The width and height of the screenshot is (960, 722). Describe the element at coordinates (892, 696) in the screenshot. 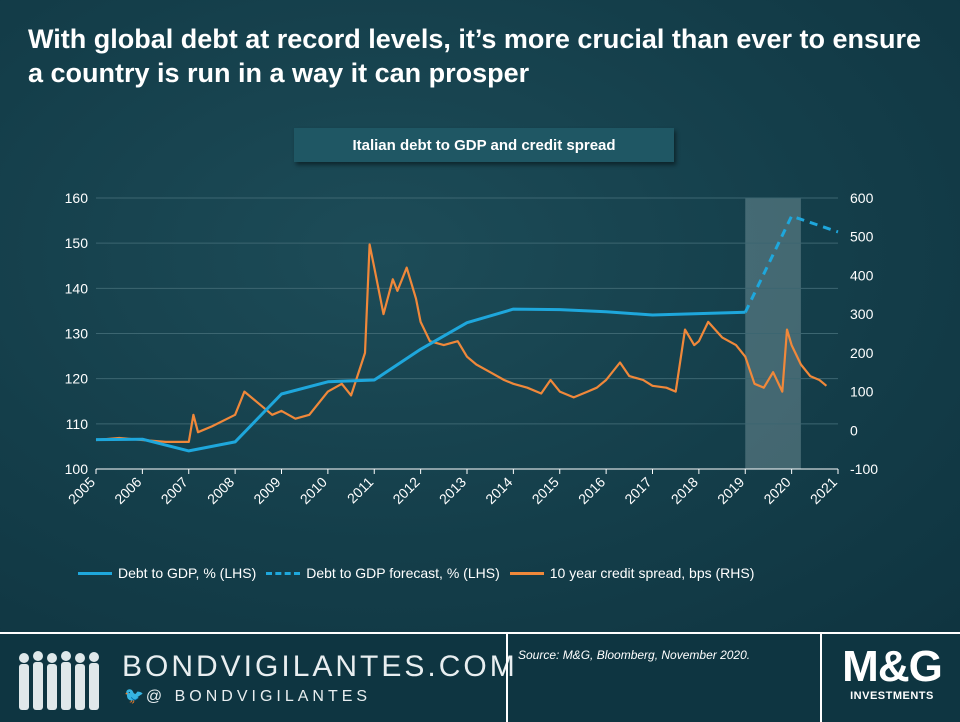

I see `mg-logo-subtext: INVESTMENTS` at that location.